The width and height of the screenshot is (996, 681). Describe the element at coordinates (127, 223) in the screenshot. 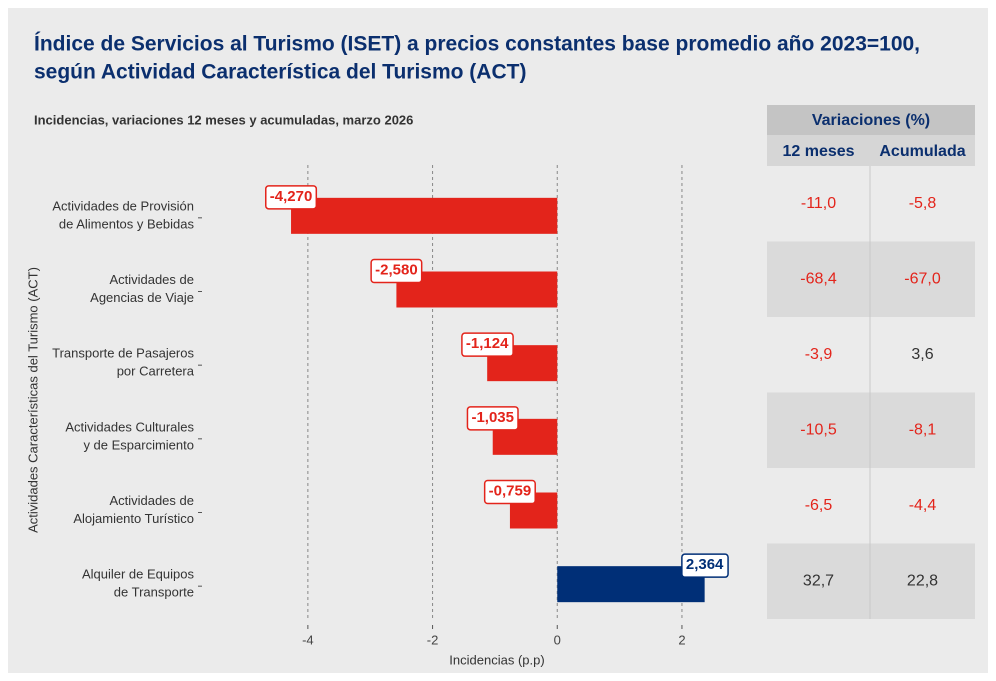

I see `y-tick-label: de Alimentos y Bebidas` at that location.